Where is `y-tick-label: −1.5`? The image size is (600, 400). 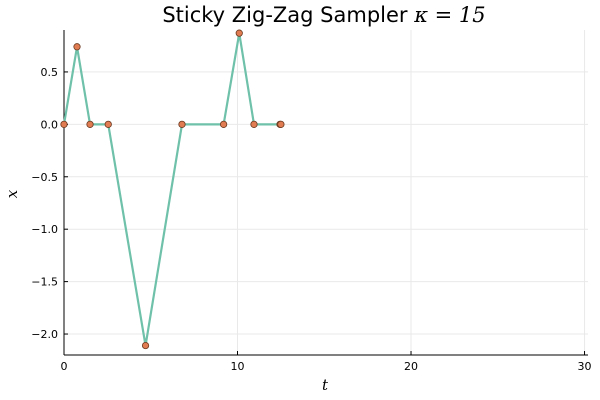 y-tick-label: −1.5 is located at coordinates (44, 282).